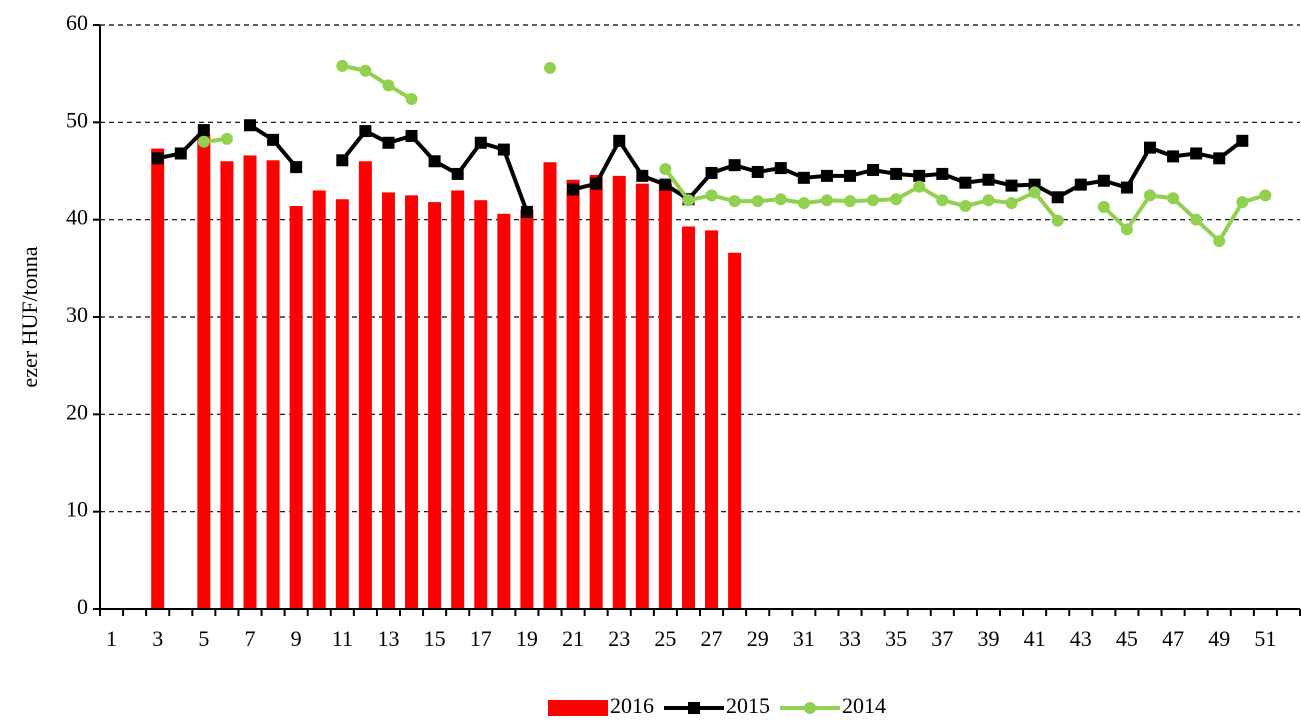 This screenshot has width=1301, height=722. I want to click on x-tick-label: 21, so click(573, 638).